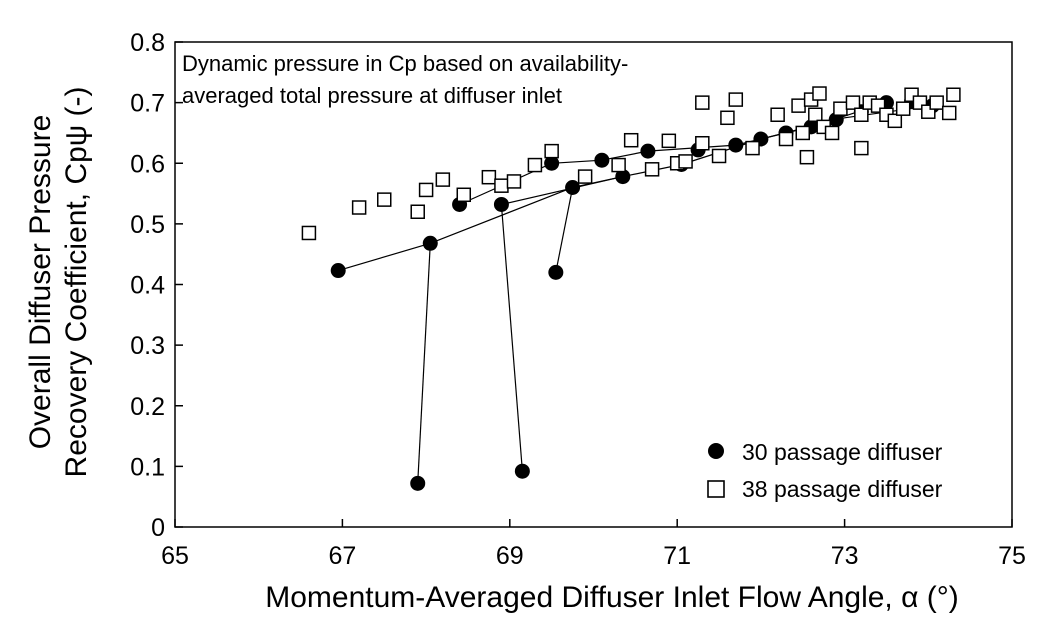 This screenshot has height=629, width=1051. What do you see at coordinates (175, 556) in the screenshot?
I see `x-tick-label: 65` at bounding box center [175, 556].